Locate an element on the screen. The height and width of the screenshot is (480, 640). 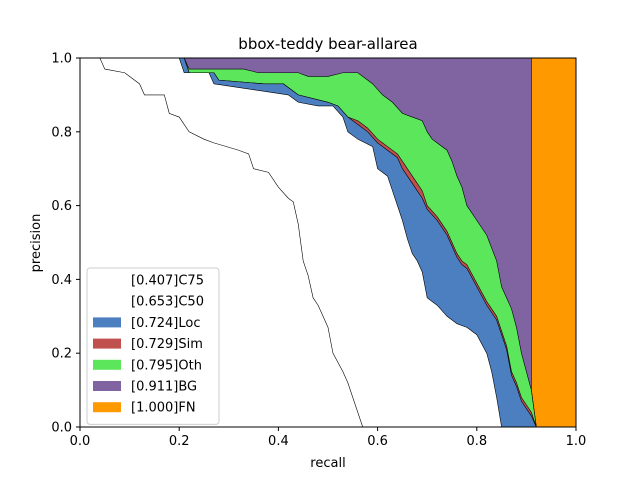
legend-label: [0.407]C75 is located at coordinates (167, 281).